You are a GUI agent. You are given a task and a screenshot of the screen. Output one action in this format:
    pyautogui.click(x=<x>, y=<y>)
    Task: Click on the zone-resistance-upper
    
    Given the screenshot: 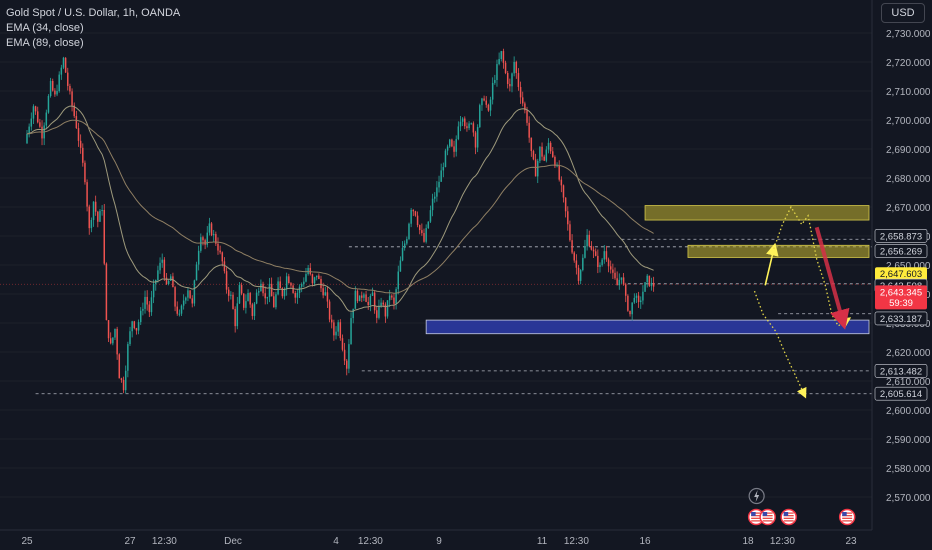 What is the action you would take?
    pyautogui.click(x=757, y=213)
    